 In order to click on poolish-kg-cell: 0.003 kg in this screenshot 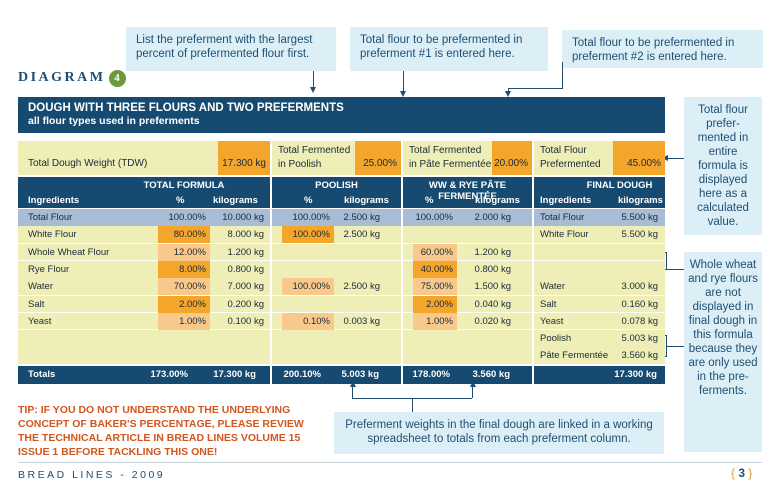, I will do `click(361, 321)`.